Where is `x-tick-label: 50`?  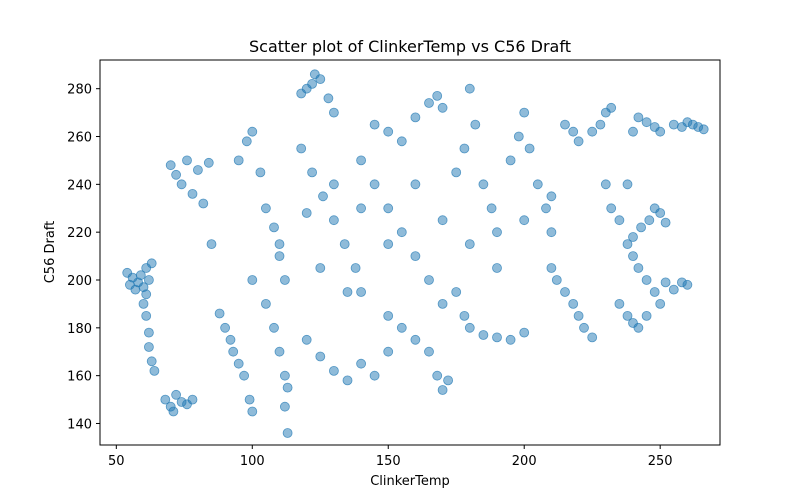 x-tick-label: 50 is located at coordinates (116, 461).